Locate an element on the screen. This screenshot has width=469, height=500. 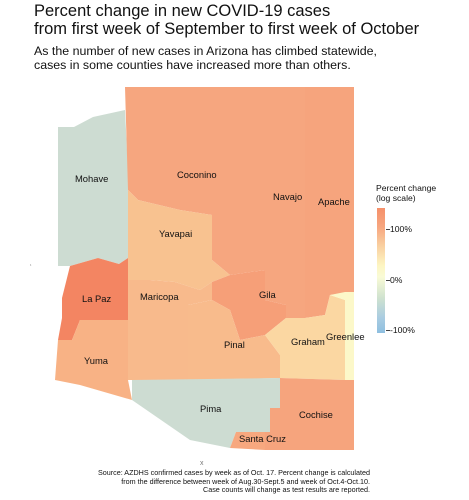
county-yavapai is located at coordinates (179, 240).